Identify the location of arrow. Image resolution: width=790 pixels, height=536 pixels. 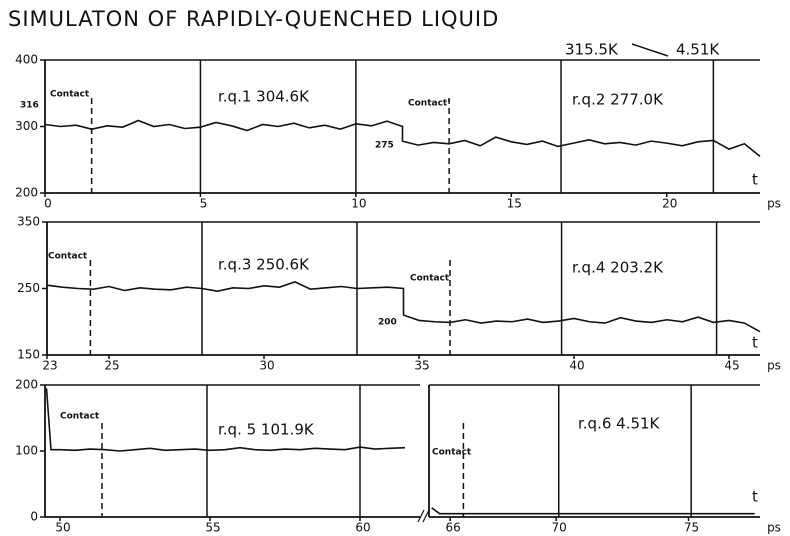
(650, 50).